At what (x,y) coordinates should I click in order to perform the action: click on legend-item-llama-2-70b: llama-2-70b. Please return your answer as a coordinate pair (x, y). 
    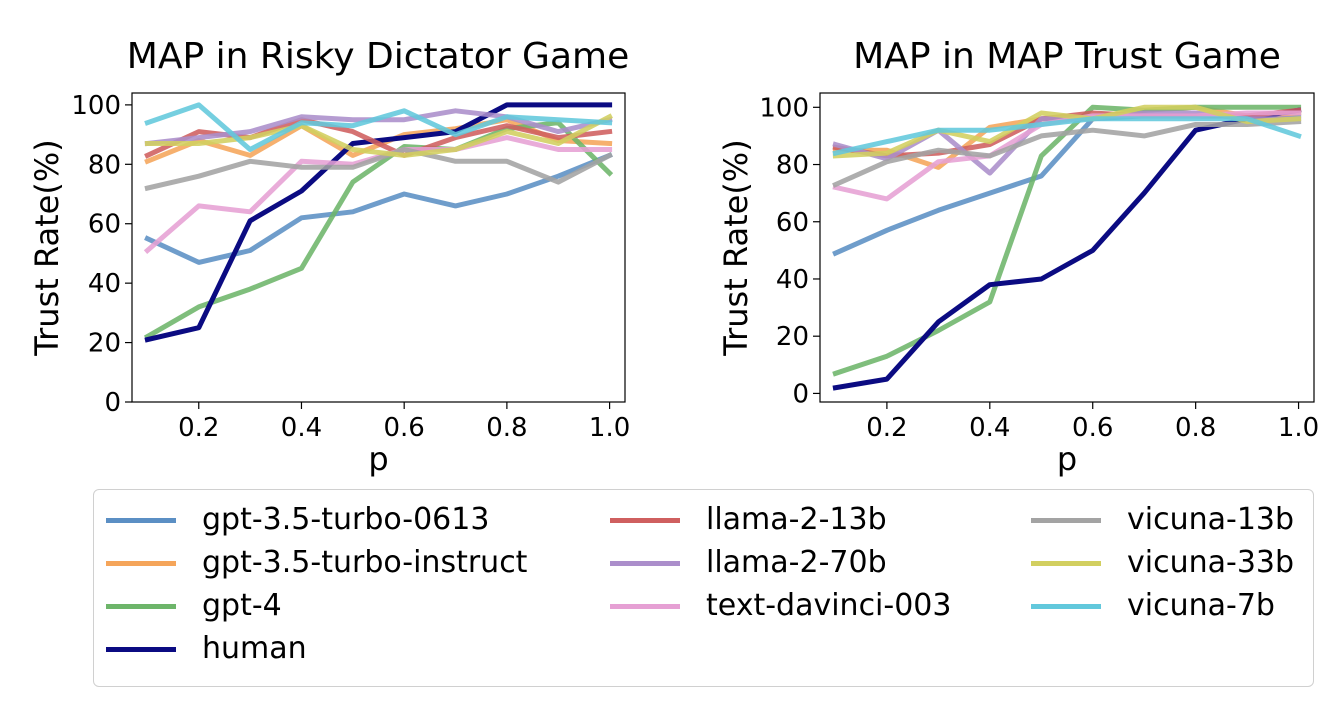
    Looking at the image, I should click on (748, 563).